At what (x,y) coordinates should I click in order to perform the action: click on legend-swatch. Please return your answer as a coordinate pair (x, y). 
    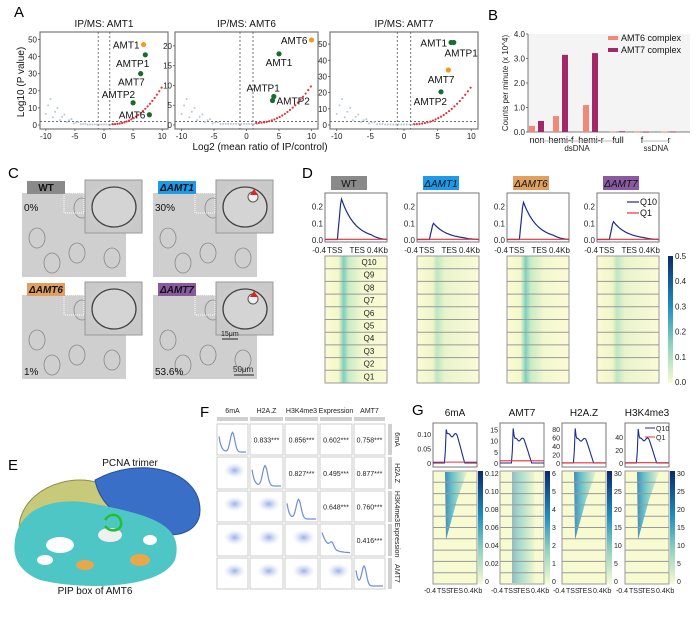
    Looking at the image, I should click on (613, 38).